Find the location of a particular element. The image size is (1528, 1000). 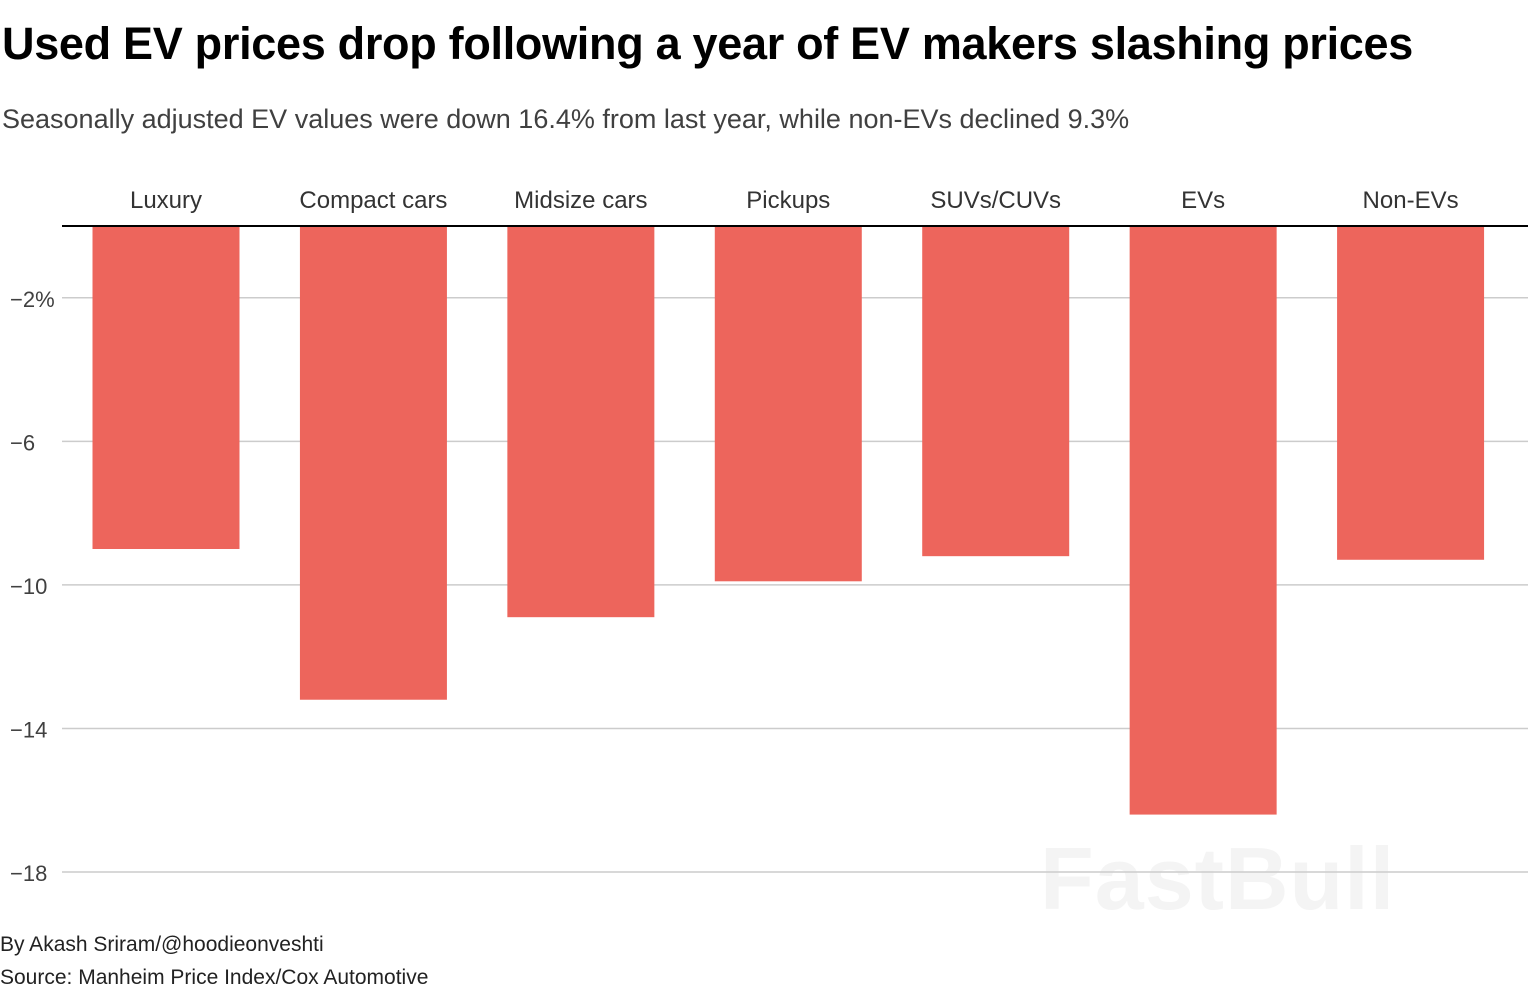

category-label: Midsize cars is located at coordinates (580, 200).